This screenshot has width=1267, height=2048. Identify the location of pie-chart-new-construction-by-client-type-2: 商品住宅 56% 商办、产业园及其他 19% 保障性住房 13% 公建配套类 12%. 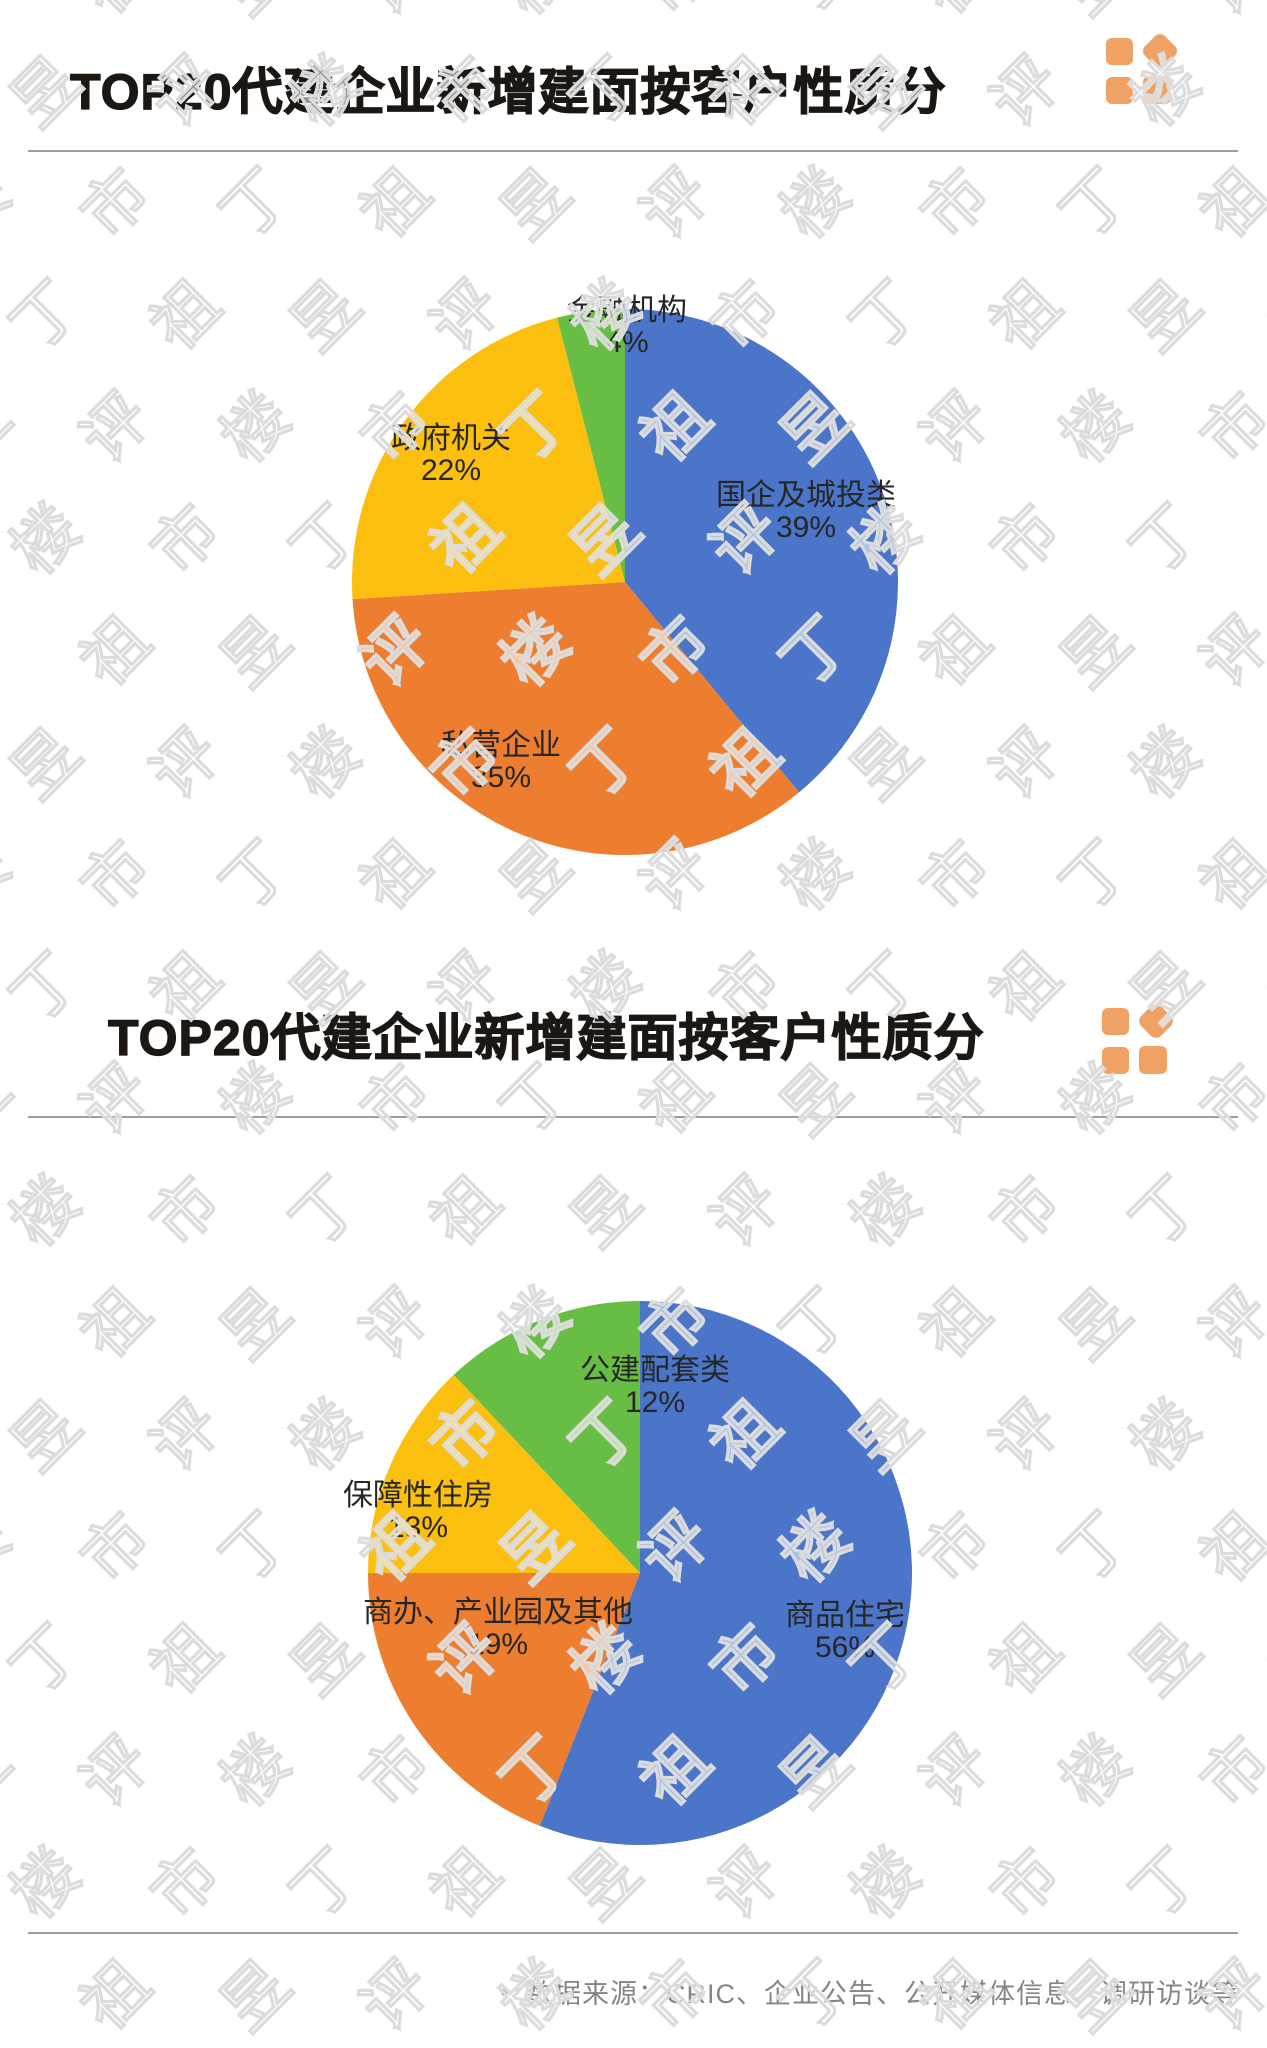
(627, 1573).